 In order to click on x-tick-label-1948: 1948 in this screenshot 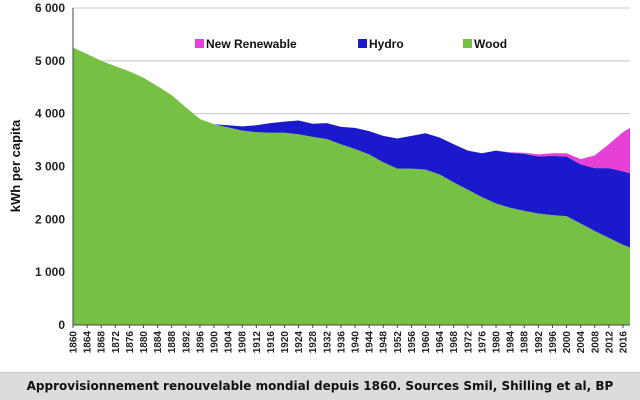, I will do `click(384, 342)`.